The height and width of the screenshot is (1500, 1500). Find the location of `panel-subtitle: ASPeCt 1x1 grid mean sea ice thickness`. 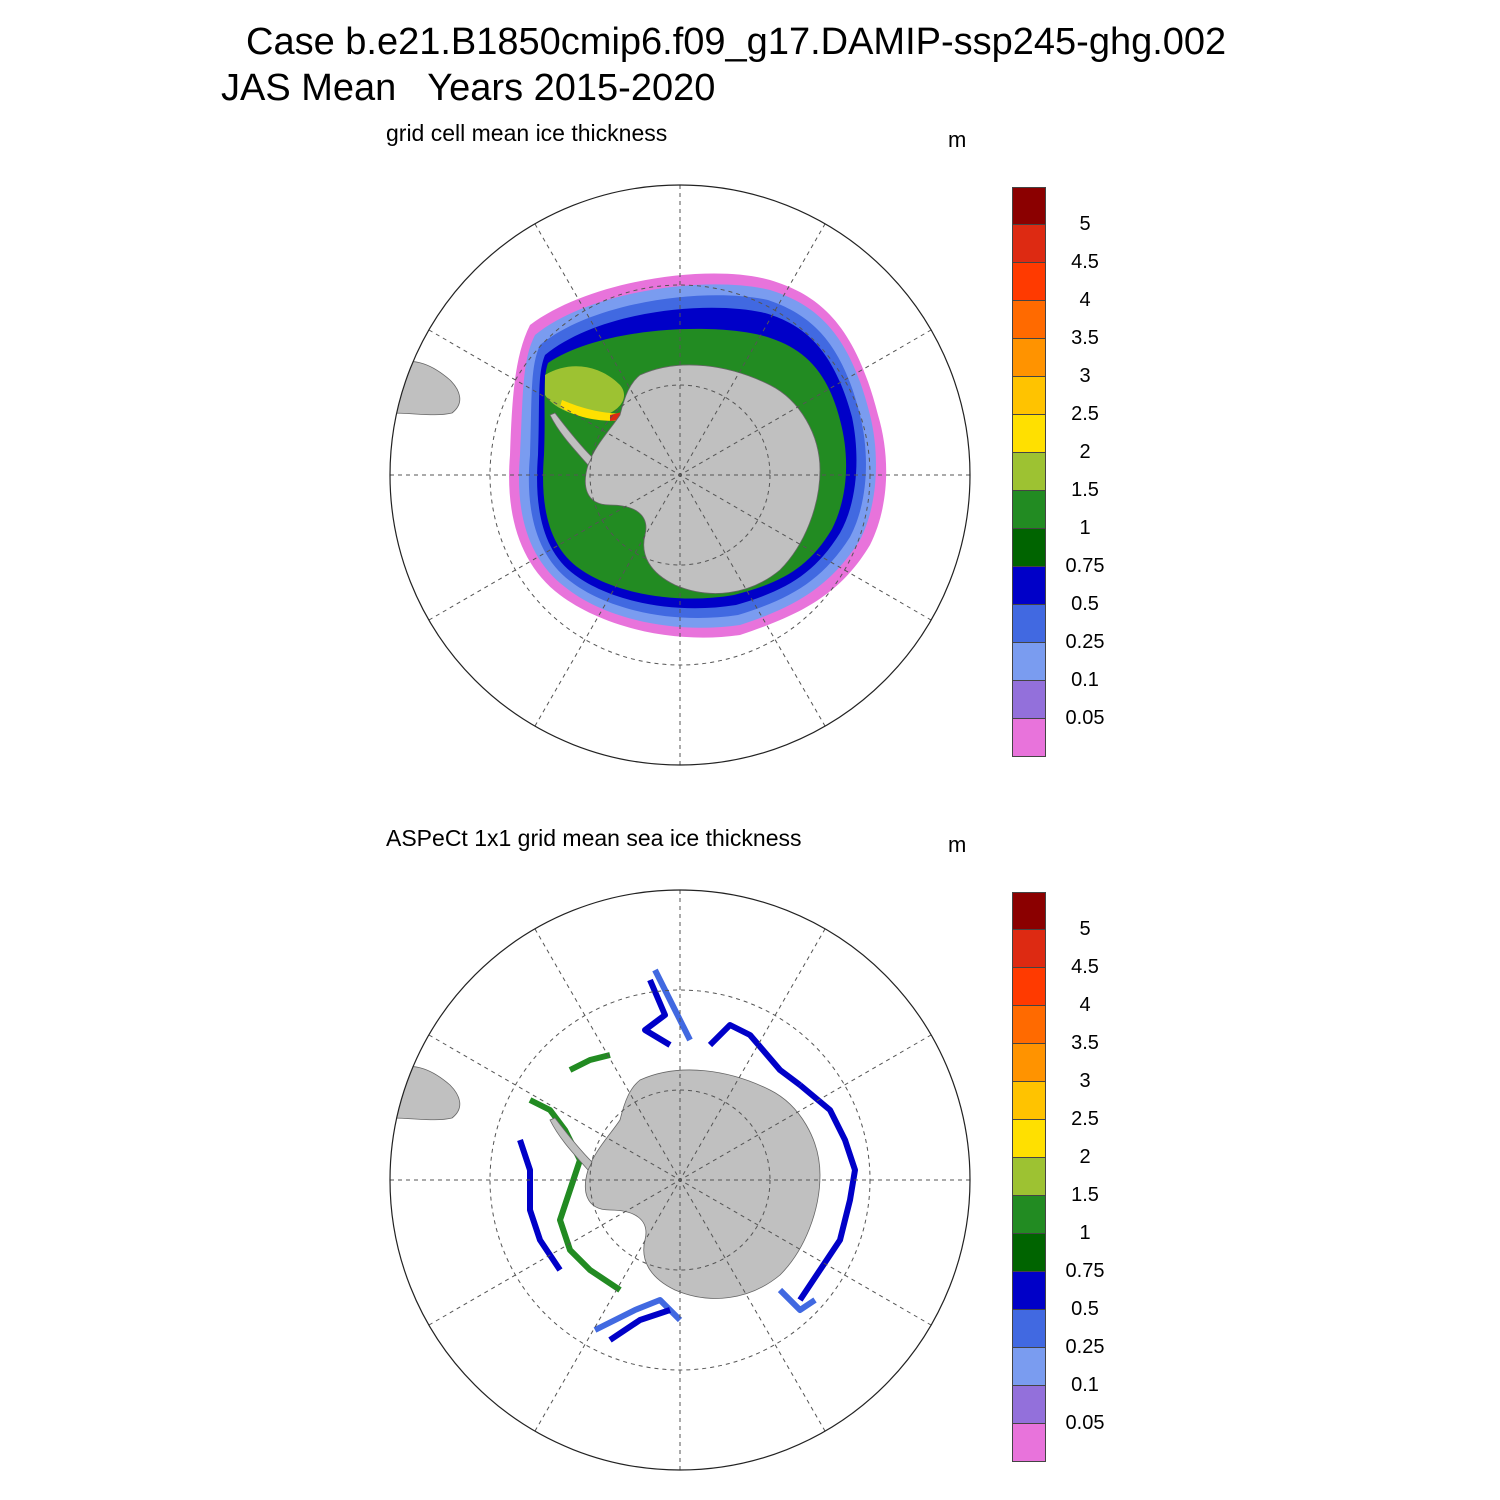

panel-subtitle: ASPeCt 1x1 grid mean sea ice thickness is located at coordinates (594, 838).